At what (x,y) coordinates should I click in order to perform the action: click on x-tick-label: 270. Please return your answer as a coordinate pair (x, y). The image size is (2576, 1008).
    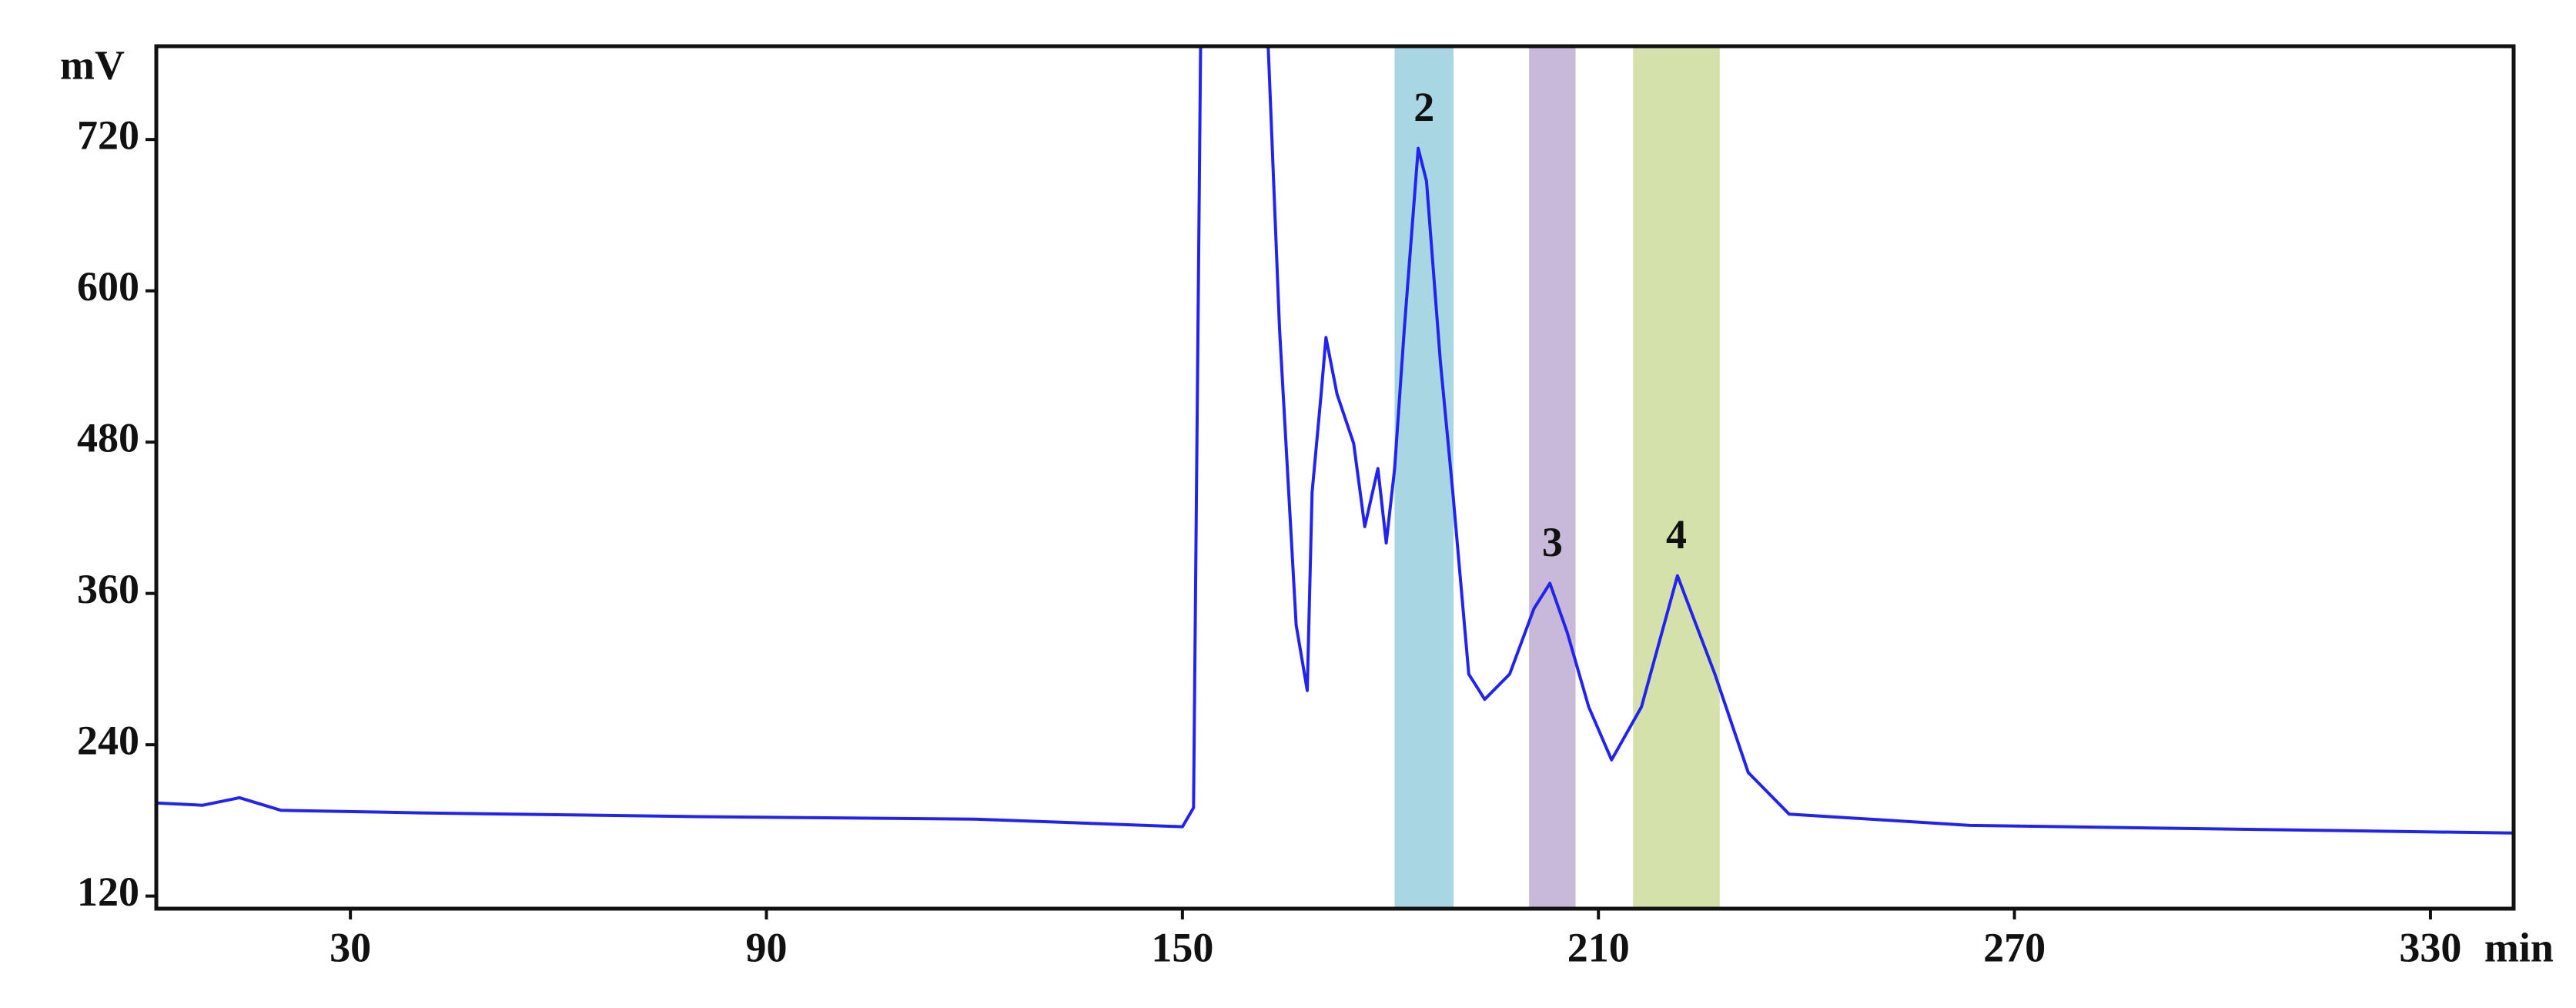
    Looking at the image, I should click on (2015, 947).